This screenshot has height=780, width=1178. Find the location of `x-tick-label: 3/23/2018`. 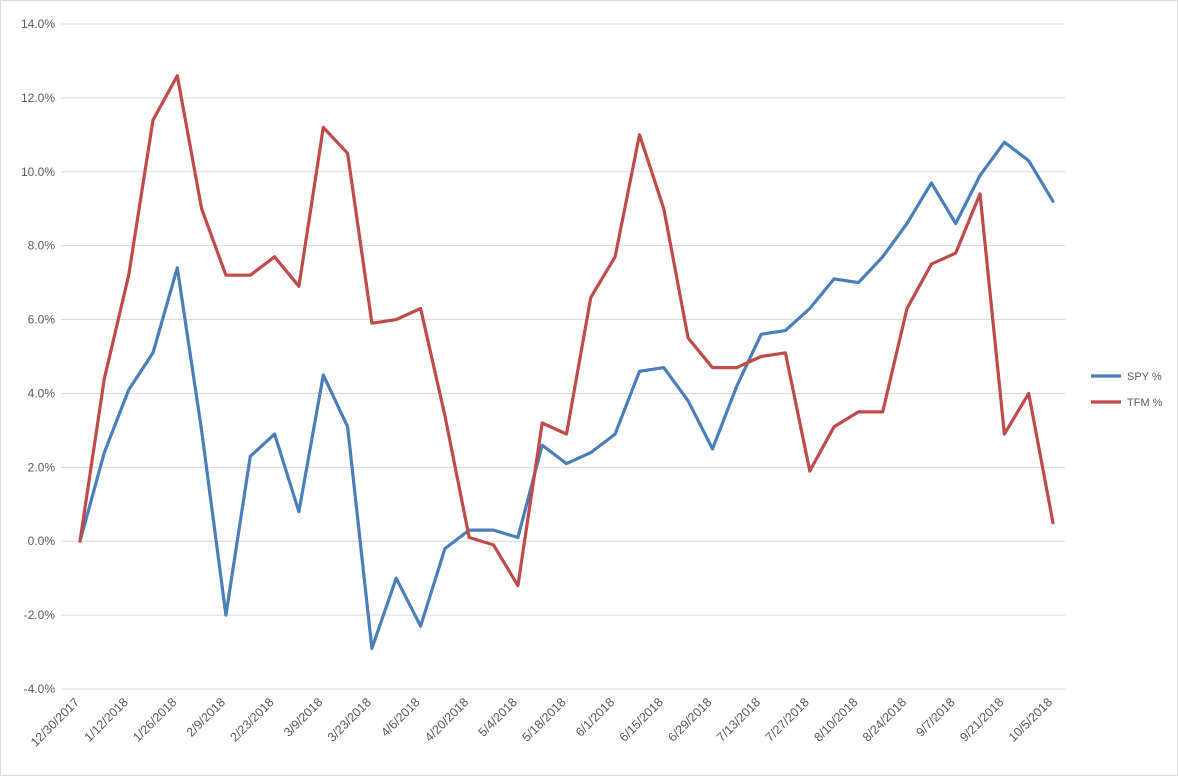

x-tick-label: 3/23/2018 is located at coordinates (349, 719).